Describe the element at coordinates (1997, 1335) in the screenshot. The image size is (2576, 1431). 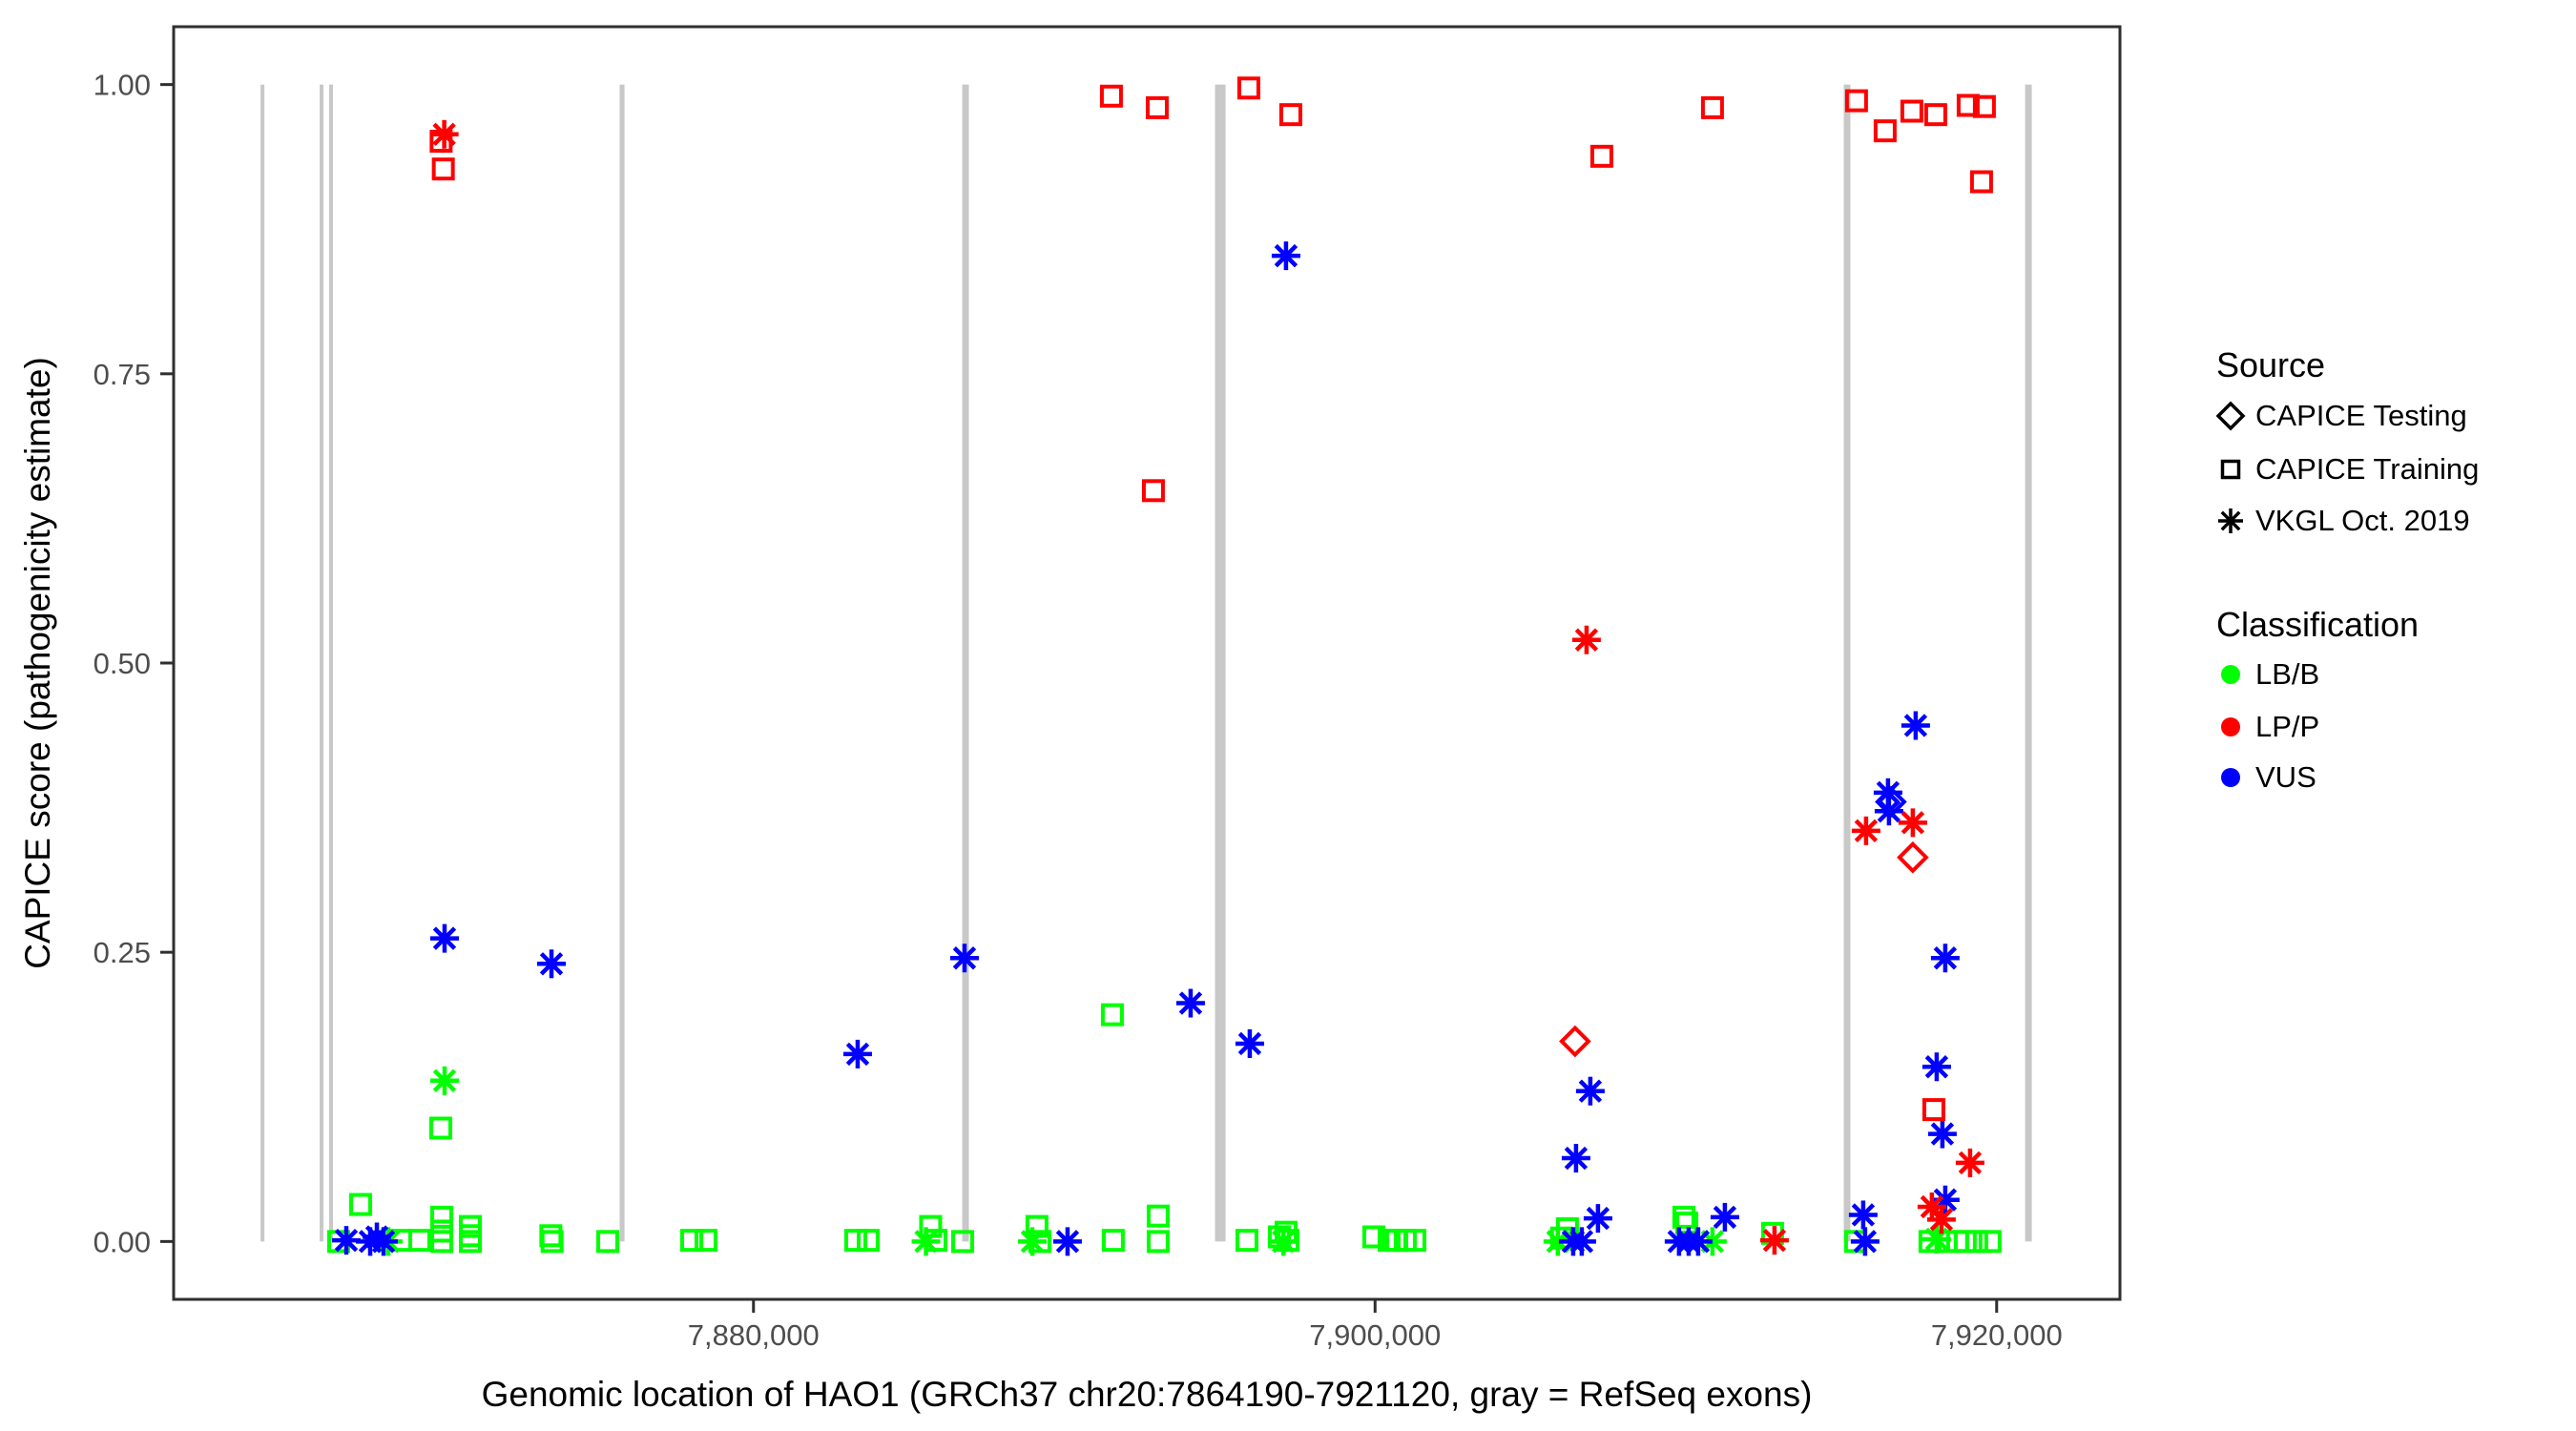
I see `x-tick-label: 7,920,000` at that location.